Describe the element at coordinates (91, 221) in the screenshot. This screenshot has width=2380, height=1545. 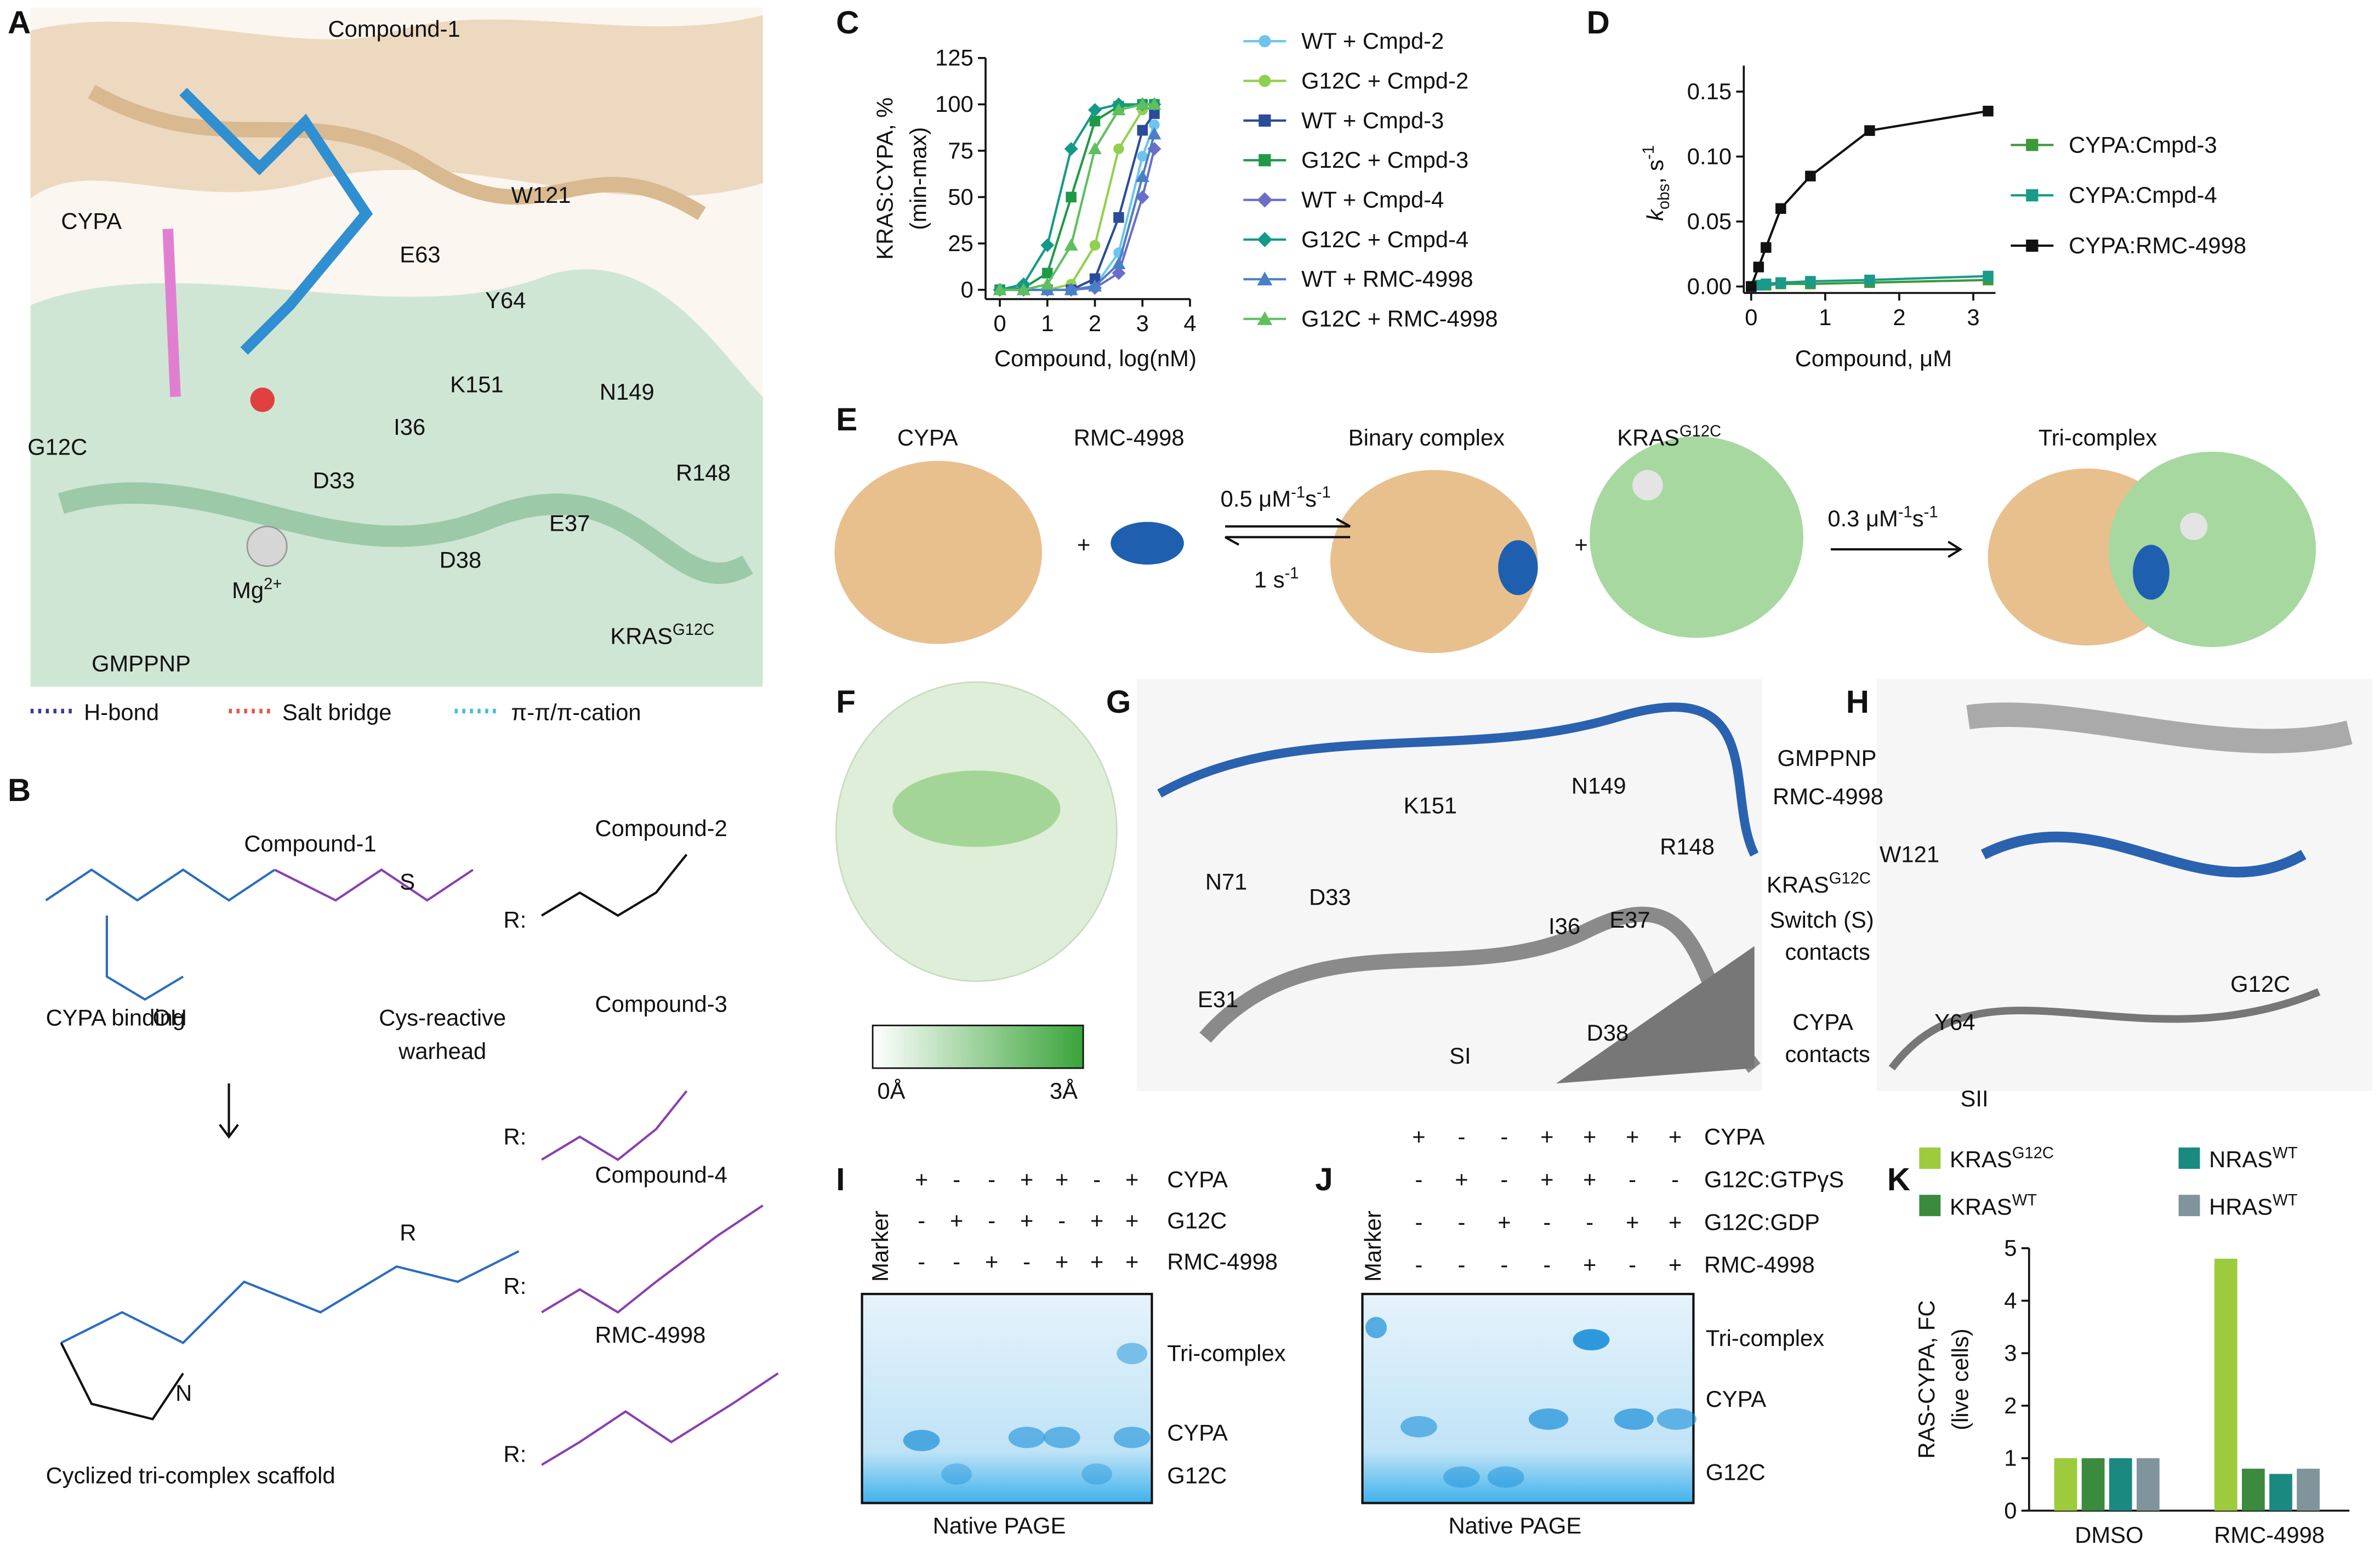
I see `residue-label: CYPA` at that location.